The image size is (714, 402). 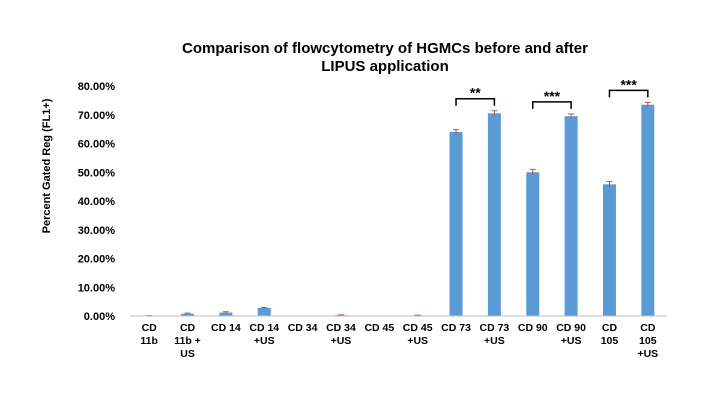 I want to click on y-tick-label: 20.00%, so click(x=97, y=260).